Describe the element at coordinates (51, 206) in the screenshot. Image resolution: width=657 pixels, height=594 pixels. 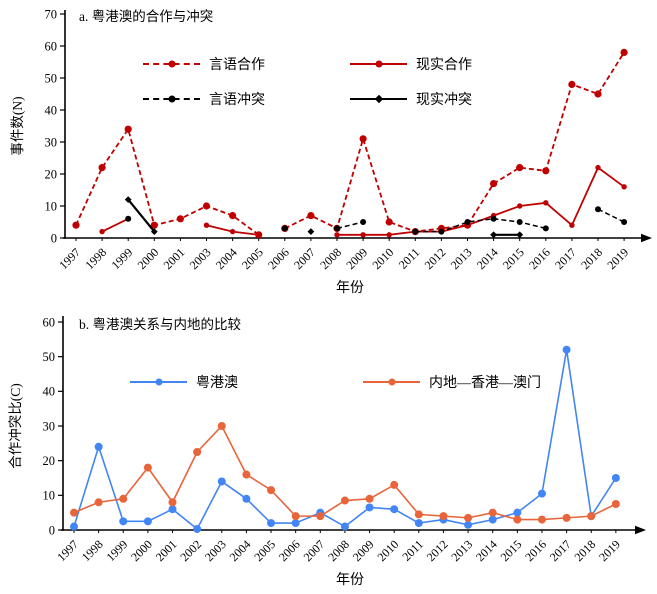
I see `y-tick-label: 10` at that location.